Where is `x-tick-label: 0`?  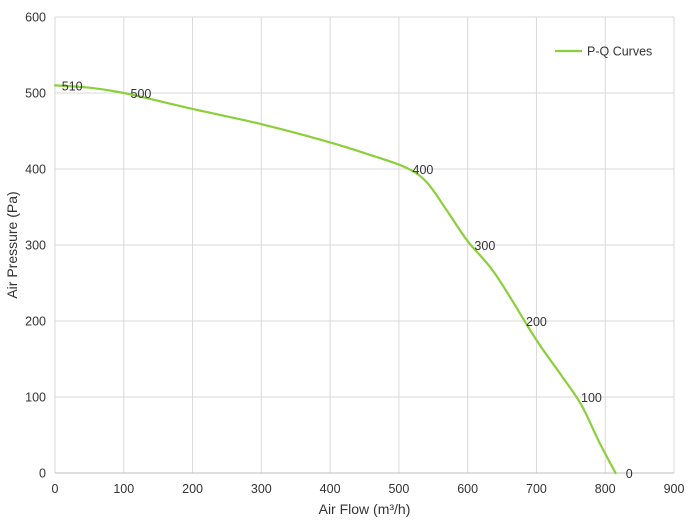
x-tick-label: 0 is located at coordinates (55, 489).